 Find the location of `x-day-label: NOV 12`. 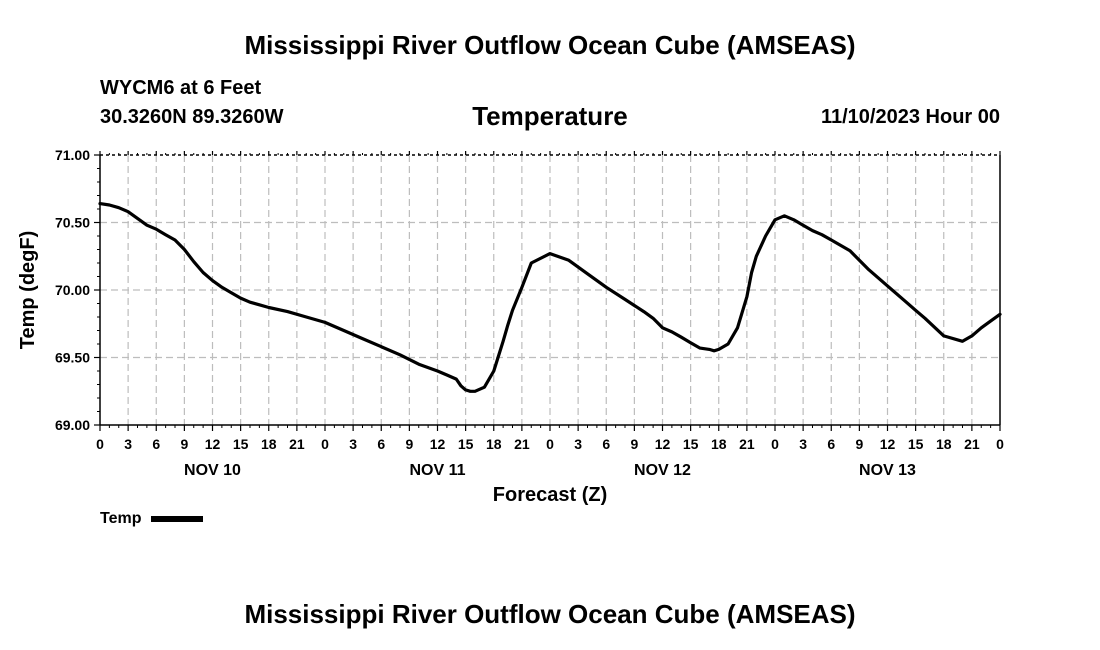

x-day-label: NOV 12 is located at coordinates (662, 470).